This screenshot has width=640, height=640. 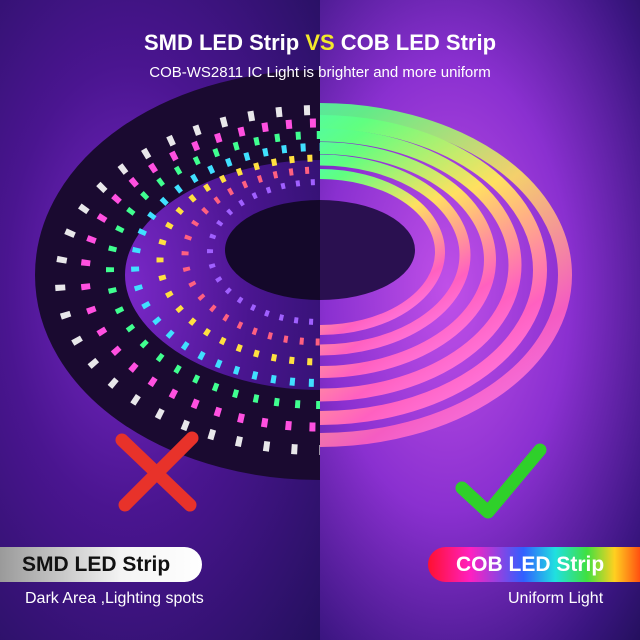 What do you see at coordinates (224, 42) in the screenshot?
I see `title-smd: SMD LED Strip` at bounding box center [224, 42].